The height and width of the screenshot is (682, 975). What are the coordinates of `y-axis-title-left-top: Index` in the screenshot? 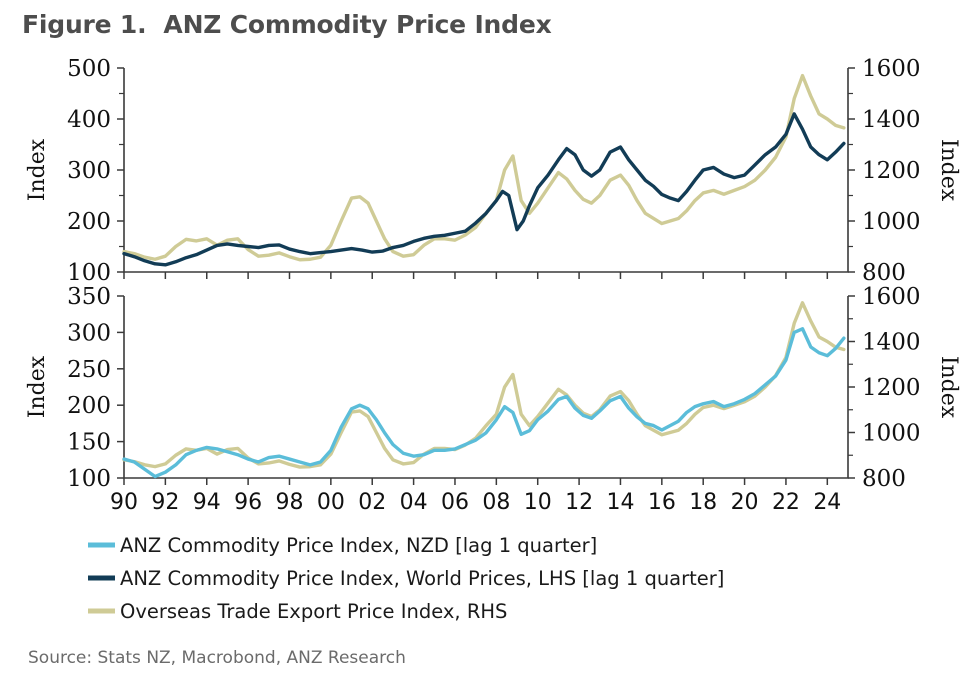 It's located at (37, 169).